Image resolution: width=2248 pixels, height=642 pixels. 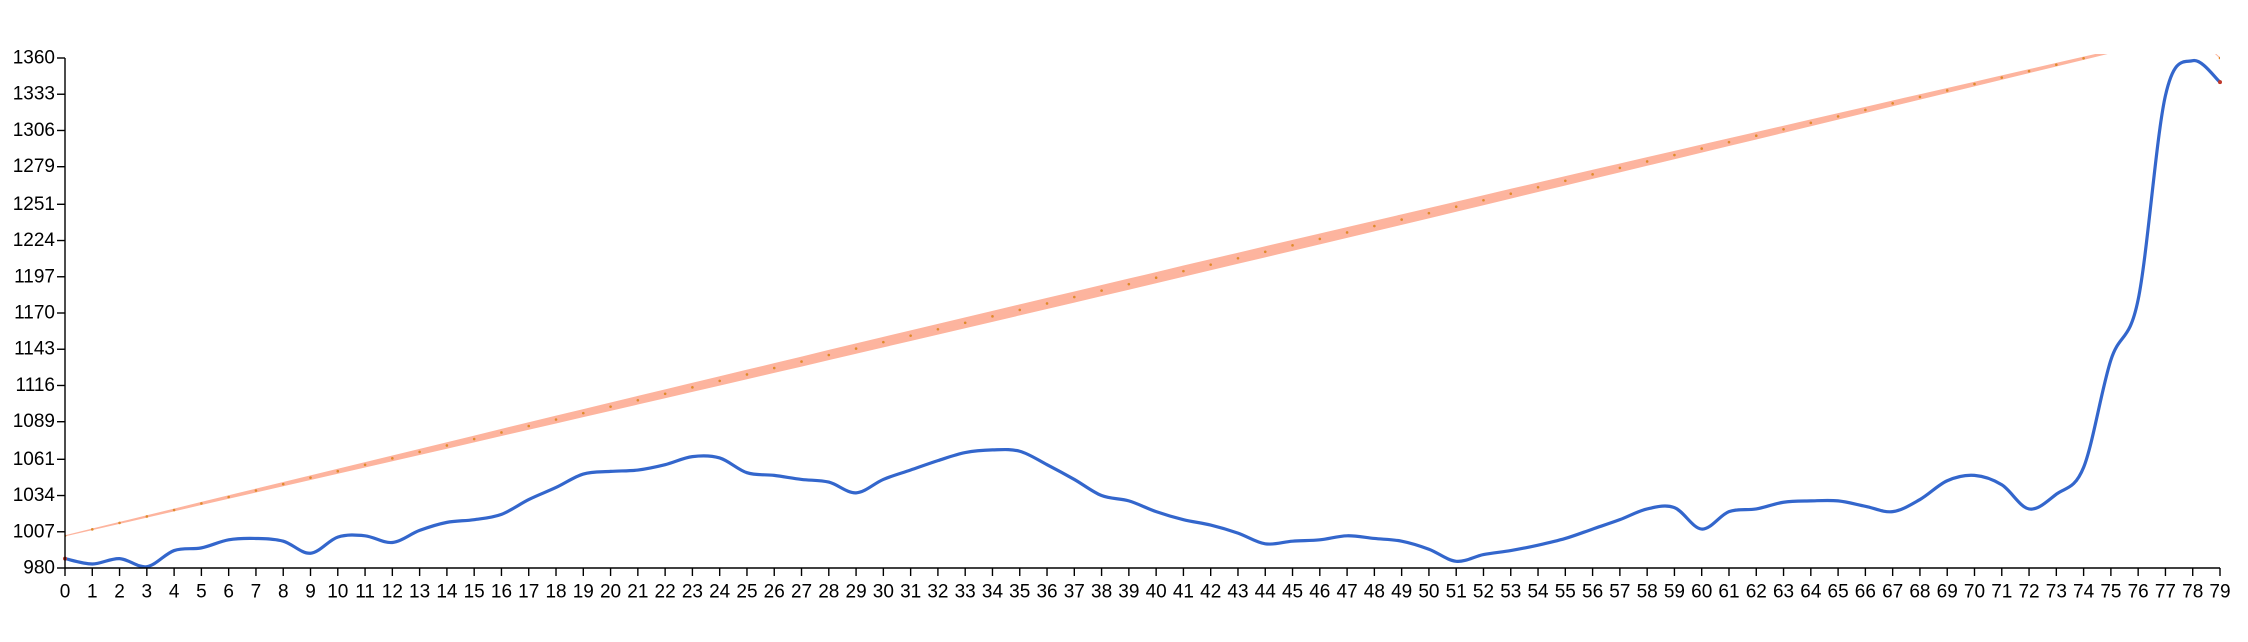 What do you see at coordinates (174, 592) in the screenshot?
I see `x-tick-label-4: 4` at bounding box center [174, 592].